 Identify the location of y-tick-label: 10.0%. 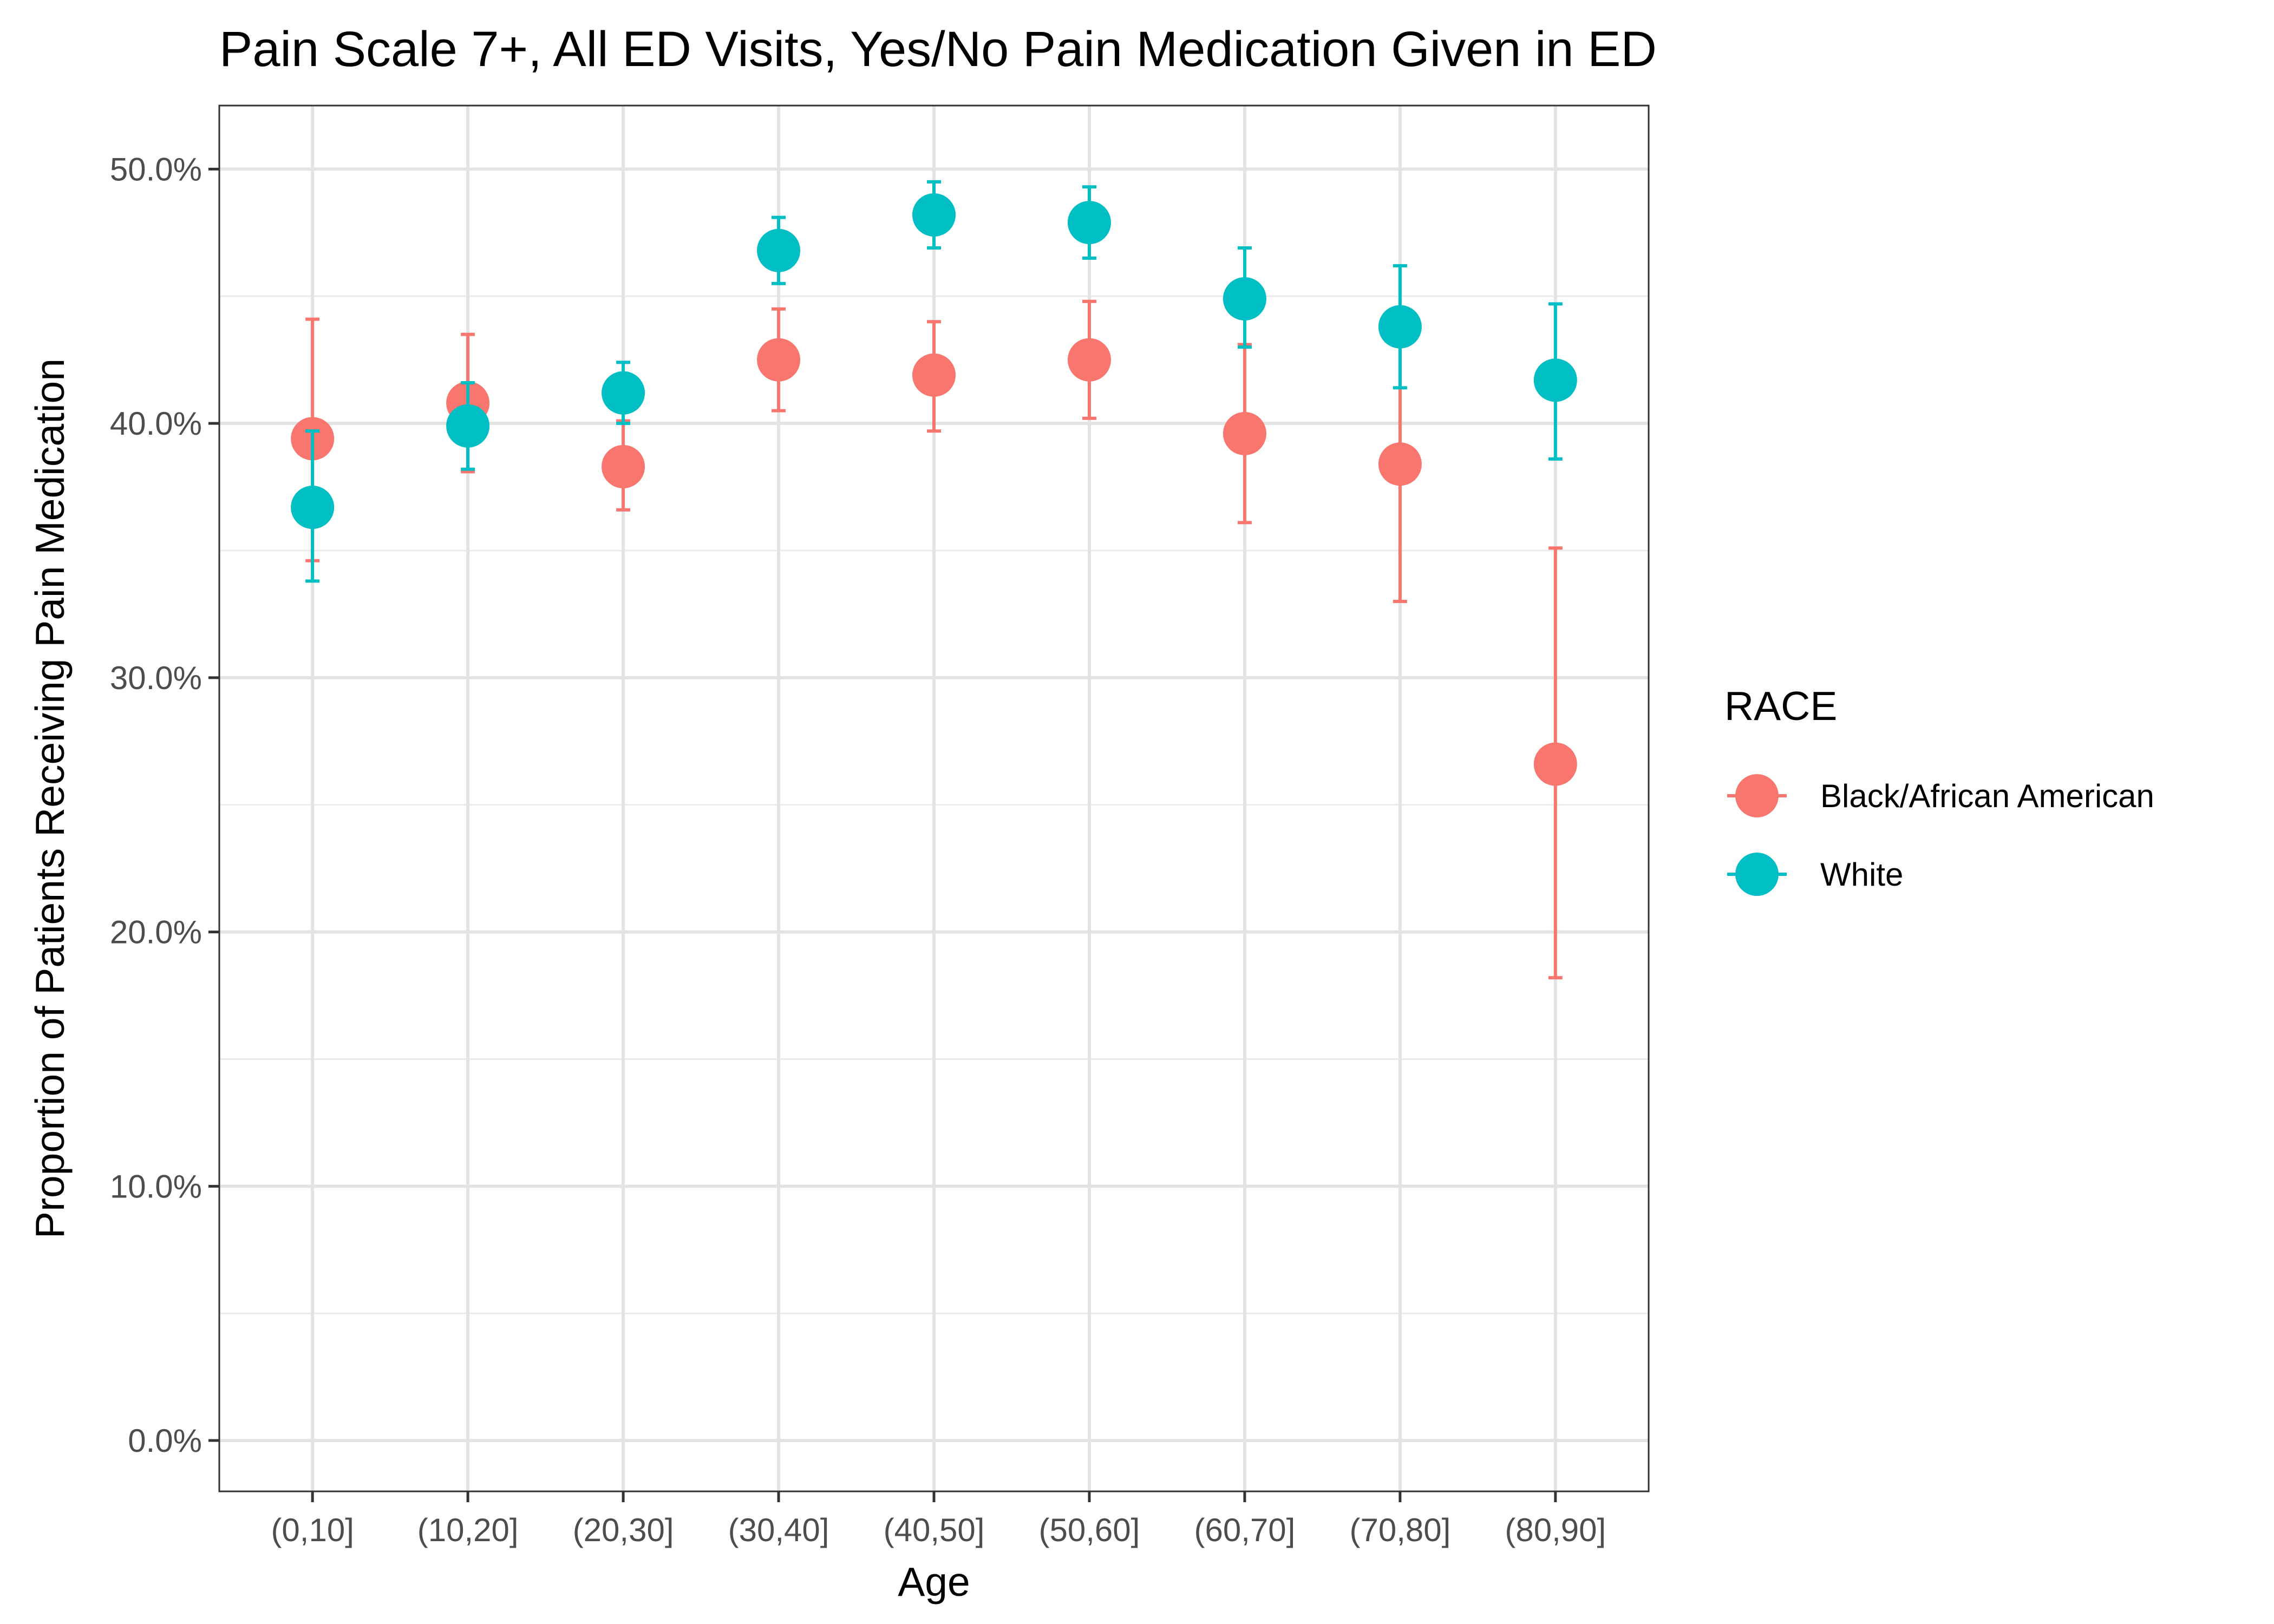
(156, 1186).